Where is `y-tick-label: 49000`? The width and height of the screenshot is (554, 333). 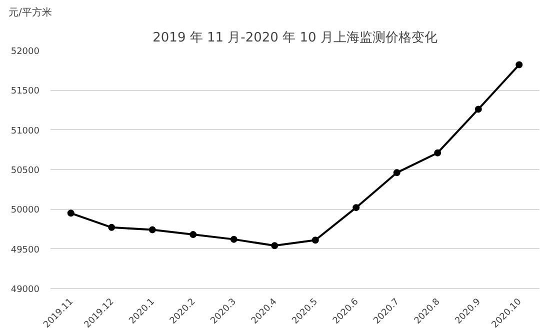 y-tick-label: 49000 is located at coordinates (25, 290).